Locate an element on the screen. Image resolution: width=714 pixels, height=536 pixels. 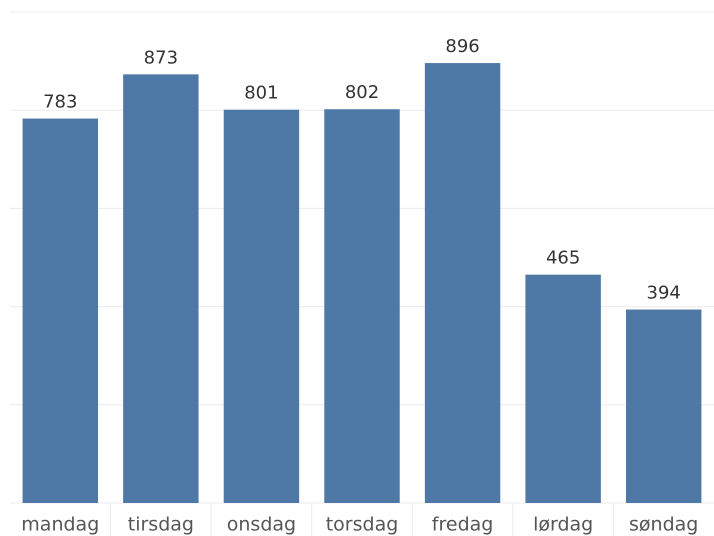
value-label: 873 is located at coordinates (161, 57).